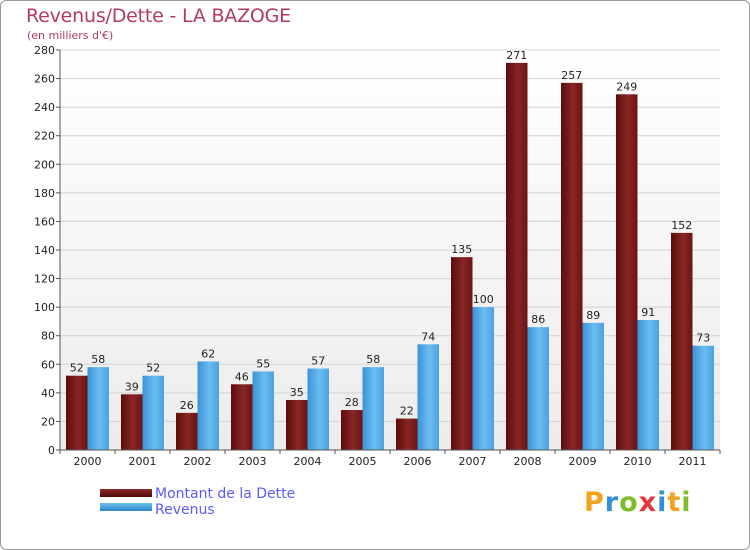  I want to click on y-tick-label: 240, so click(44, 107).